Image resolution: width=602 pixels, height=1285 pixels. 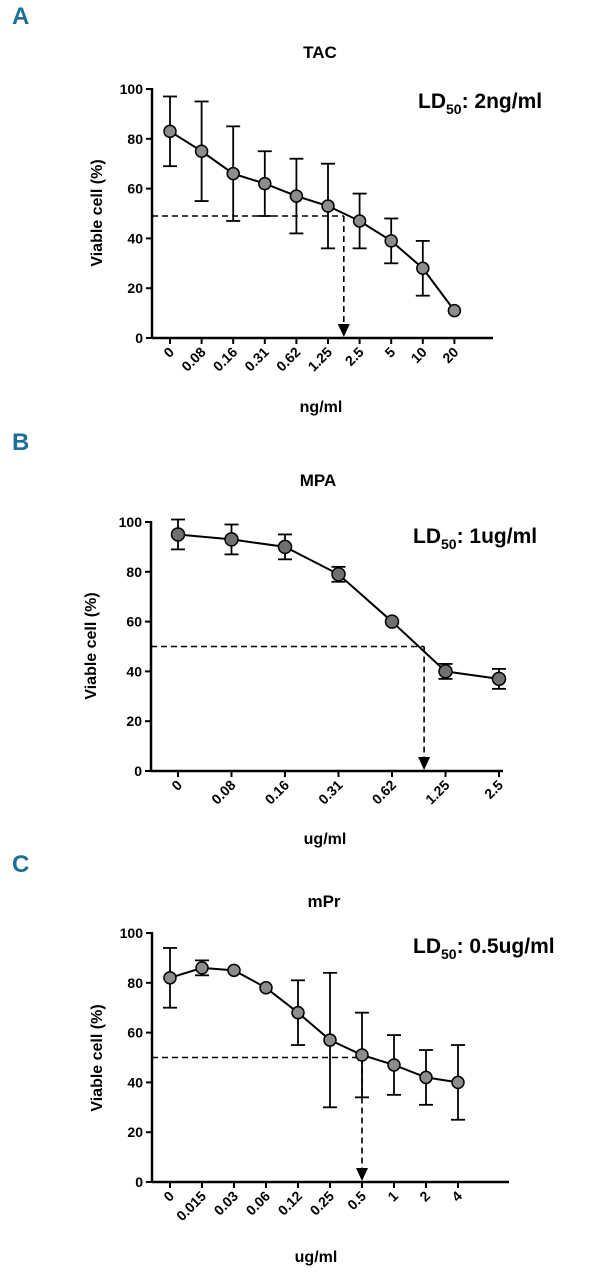 What do you see at coordinates (134, 572) in the screenshot?
I see `y-tick-label-b: 80` at bounding box center [134, 572].